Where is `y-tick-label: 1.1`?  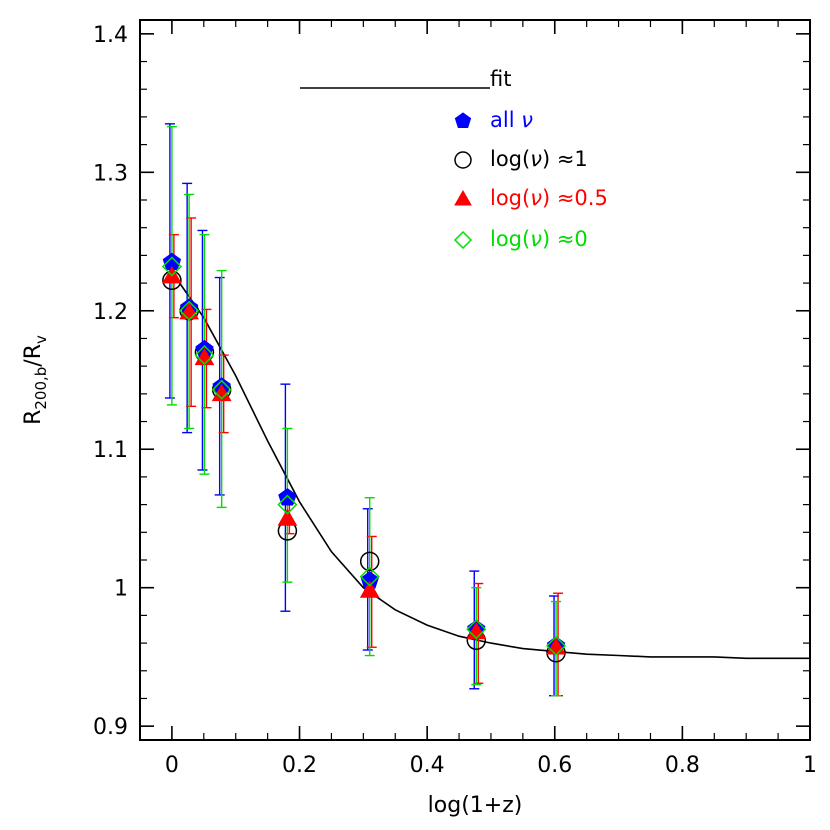
y-tick-label: 1.1 is located at coordinates (110, 450).